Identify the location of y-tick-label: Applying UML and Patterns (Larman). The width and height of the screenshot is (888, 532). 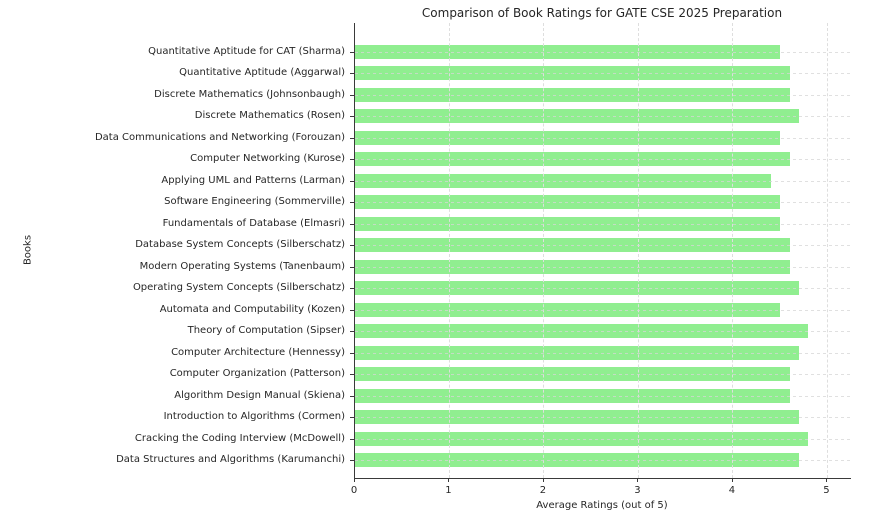
(253, 180).